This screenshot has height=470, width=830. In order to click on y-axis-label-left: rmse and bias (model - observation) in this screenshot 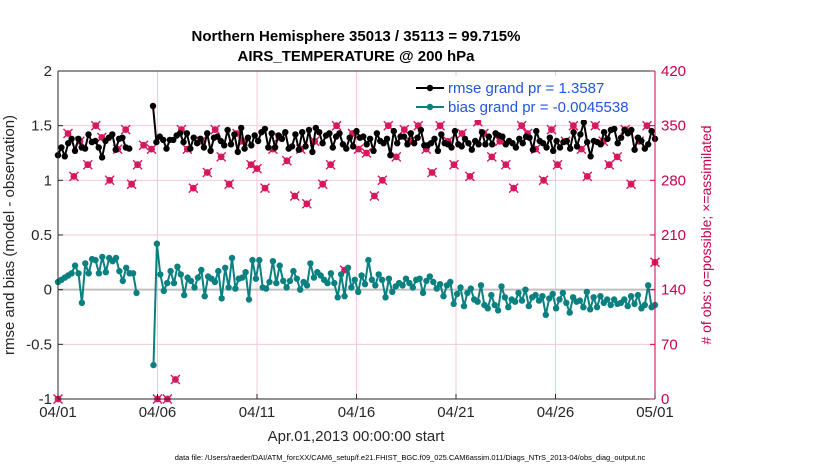, I will do `click(9, 235)`.